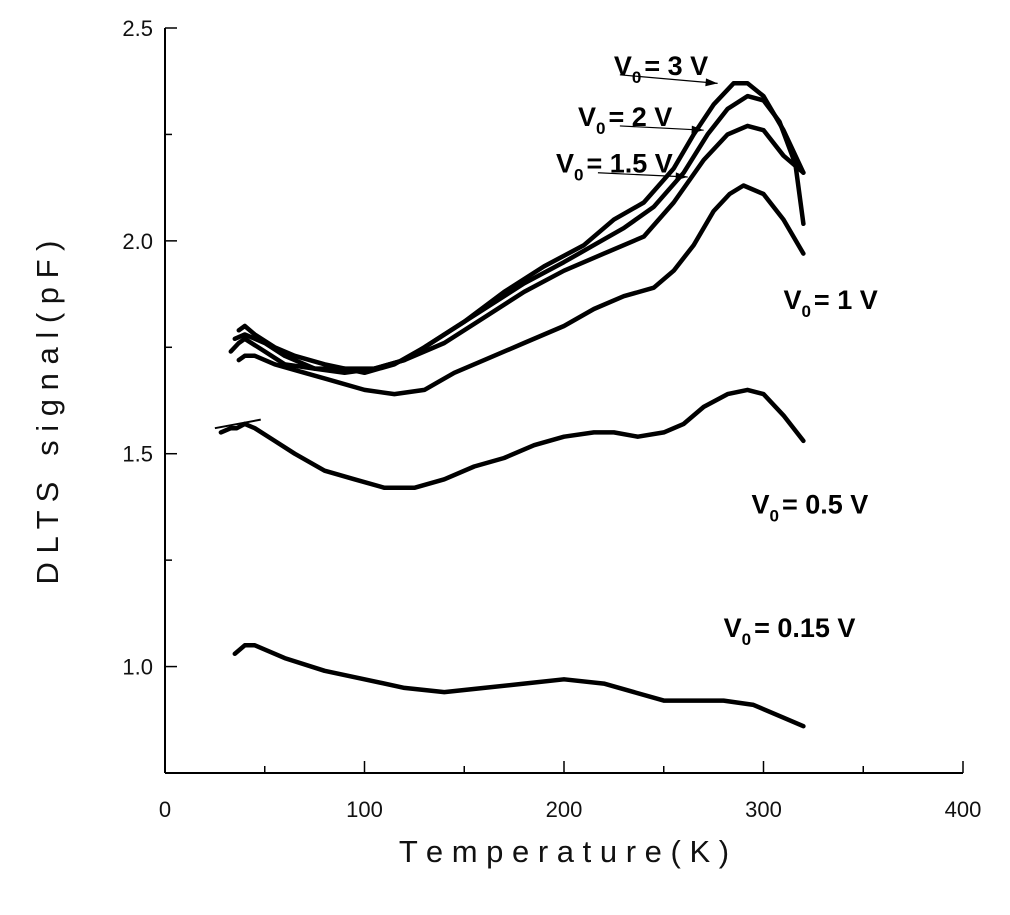 The width and height of the screenshot is (1010, 915). What do you see at coordinates (165, 809) in the screenshot?
I see `x-tick-label: 0` at bounding box center [165, 809].